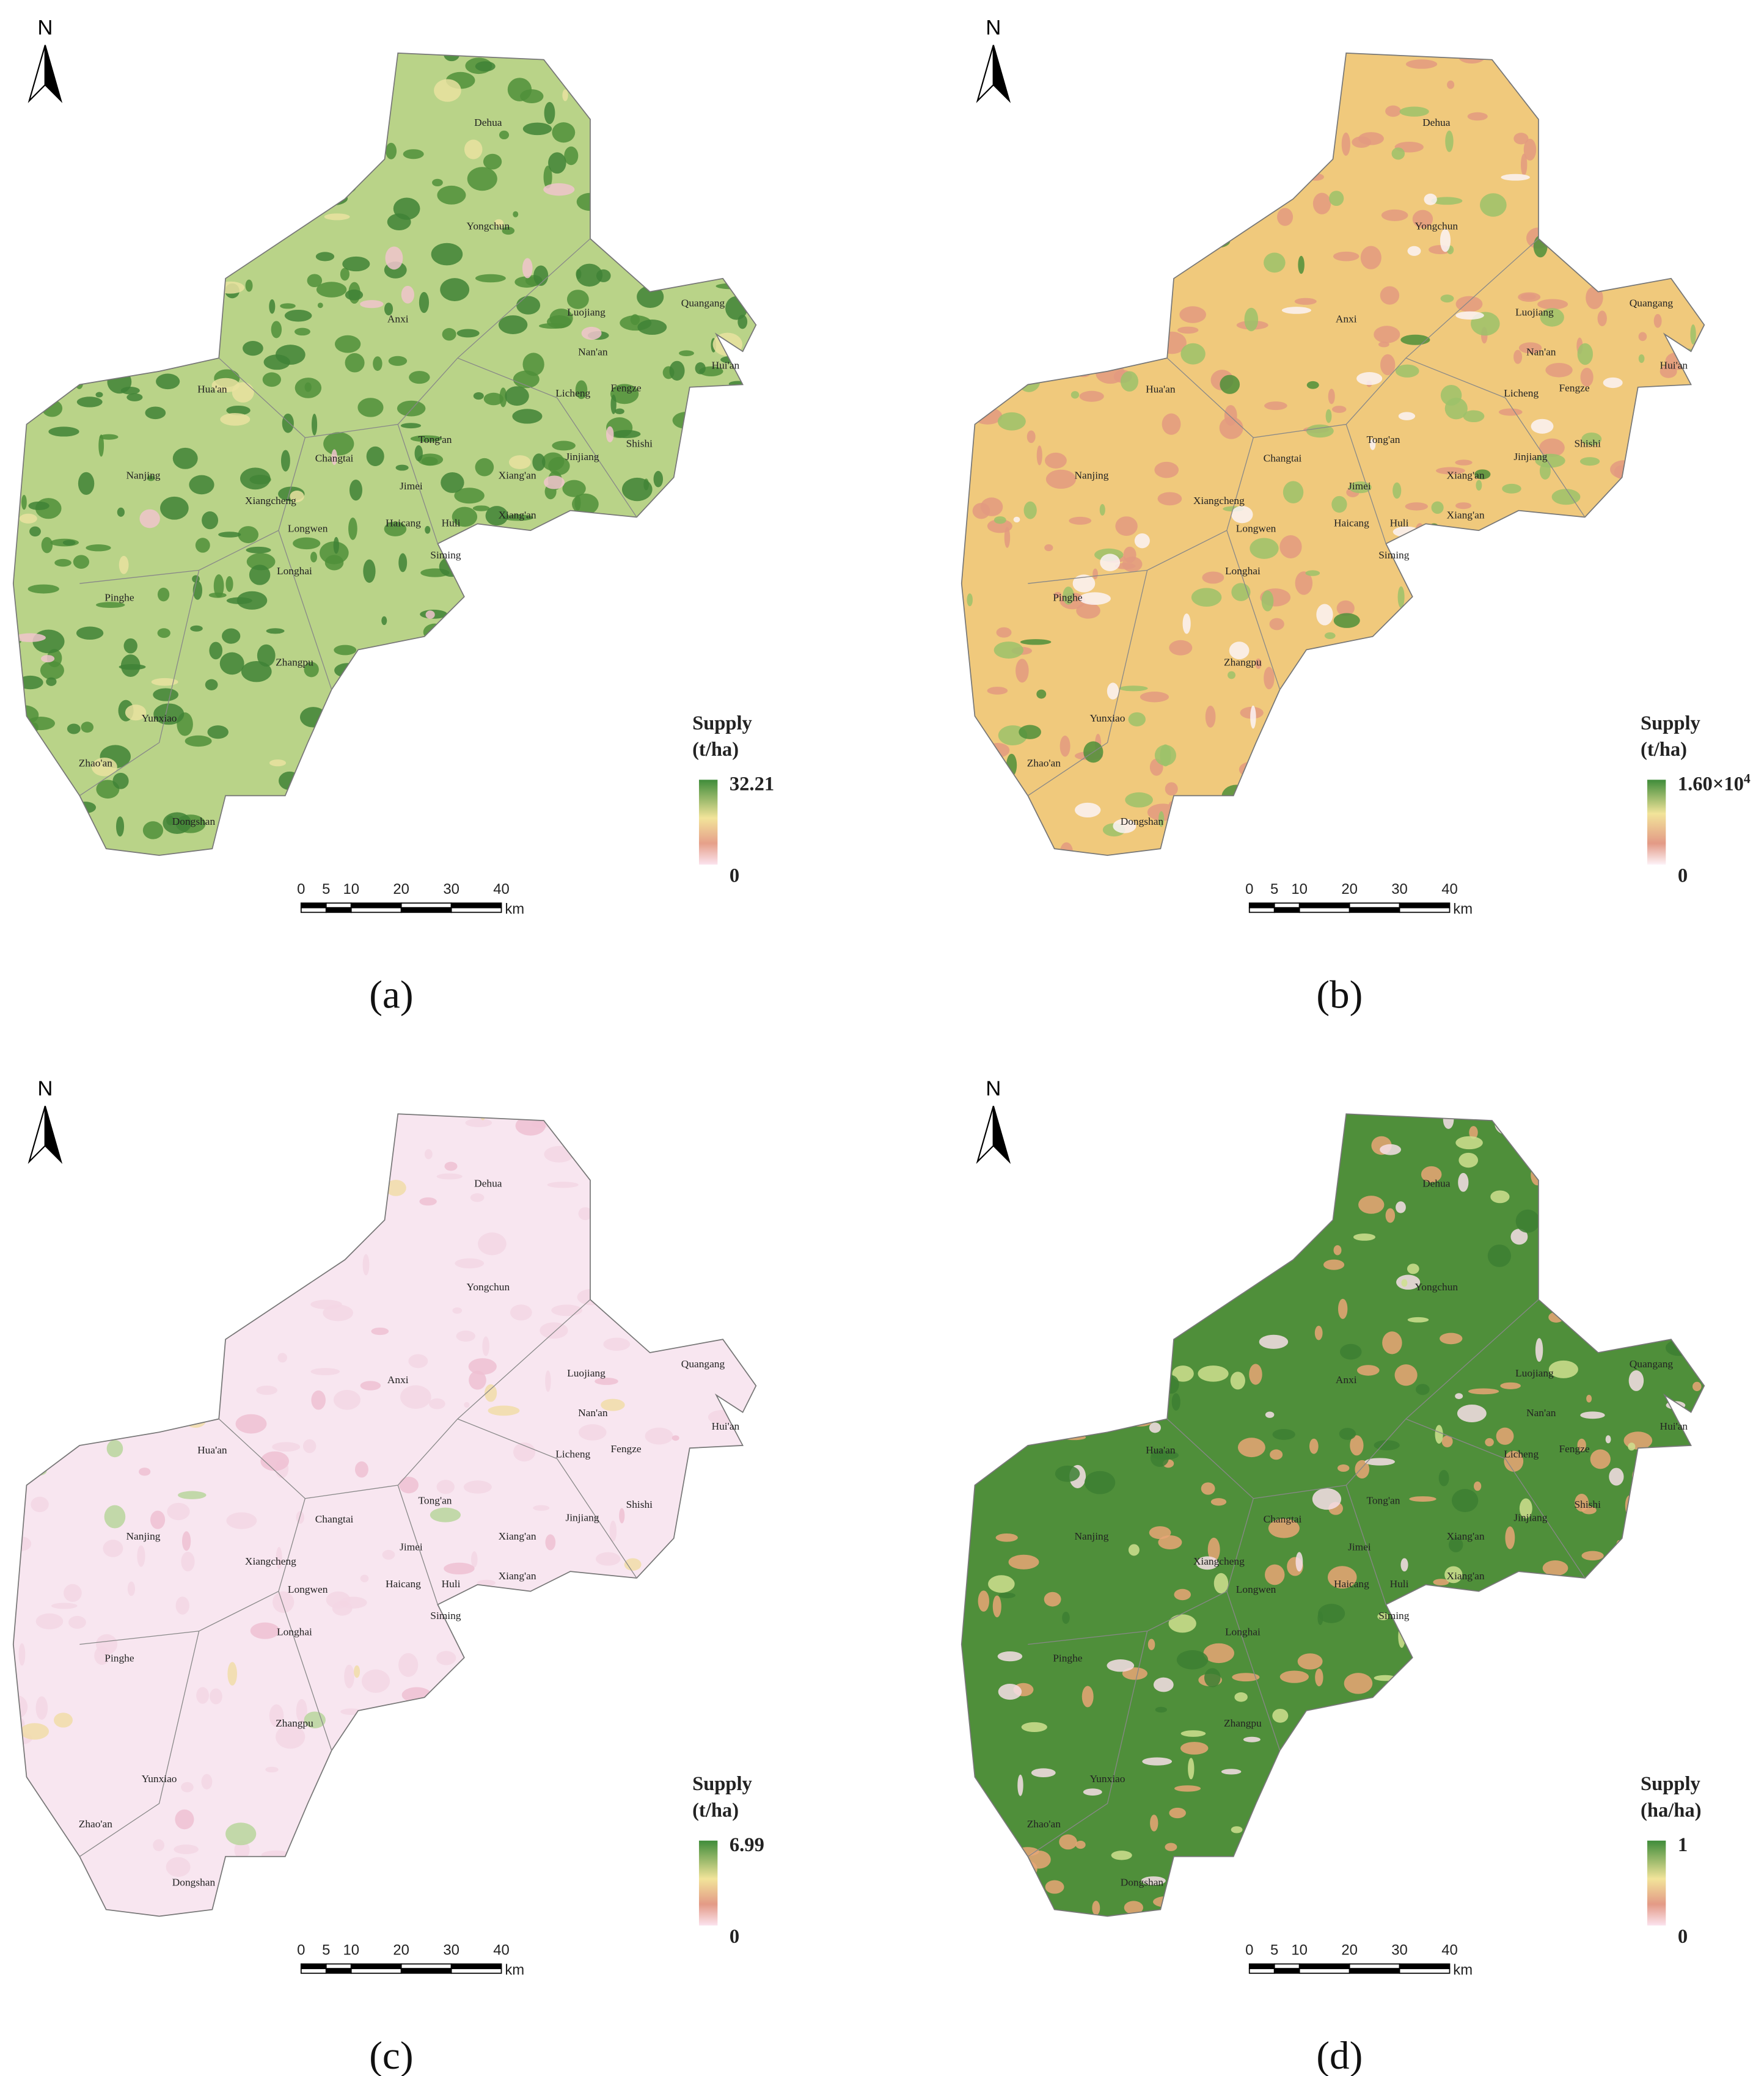 Image resolution: width=1764 pixels, height=2076 pixels. I want to click on legend-max: 1.60×10⁴, so click(1714, 783).